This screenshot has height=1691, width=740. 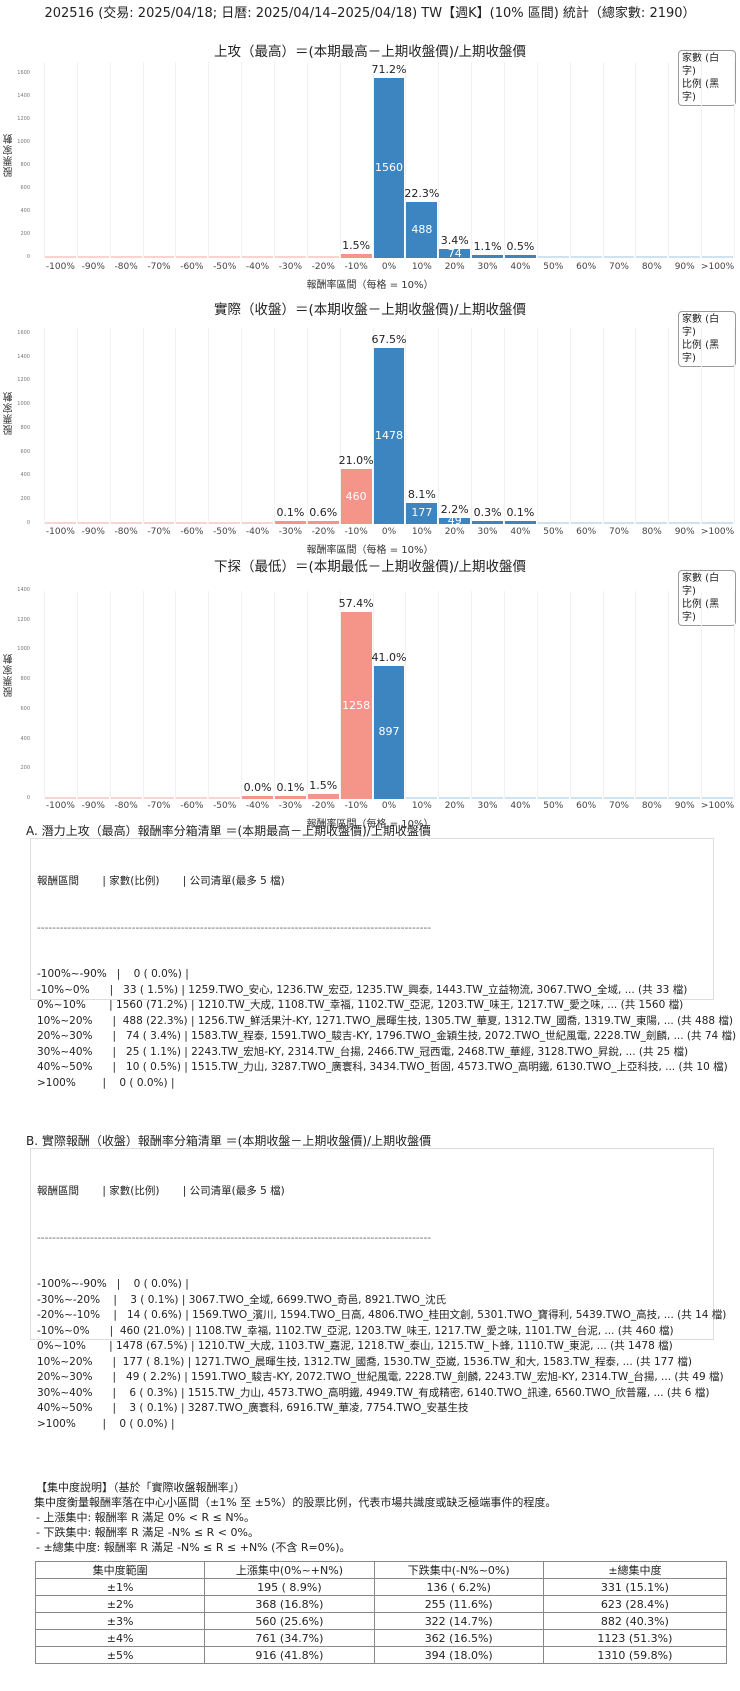 What do you see at coordinates (370, 285) in the screenshot?
I see `x-axis-label: 報酬率區間（每格 = 10%）` at bounding box center [370, 285].